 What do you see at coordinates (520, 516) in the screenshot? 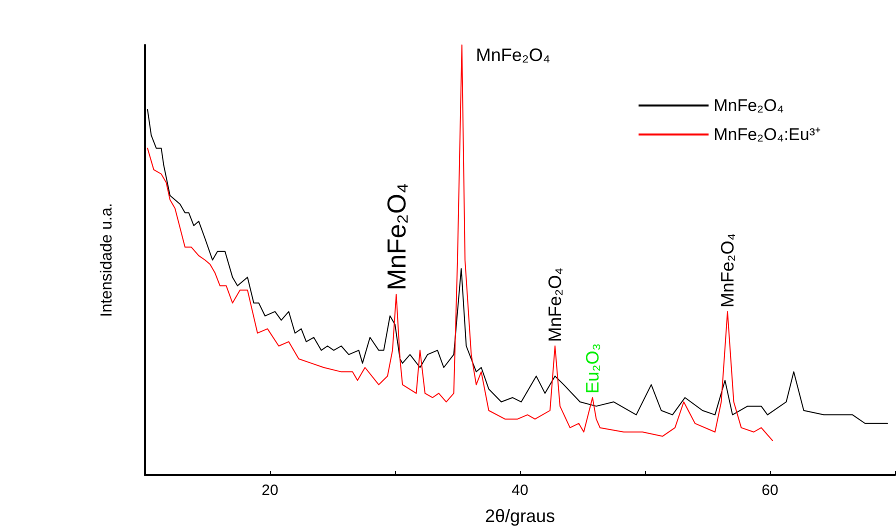
I see `x-axis-title: 2θ/graus` at bounding box center [520, 516].